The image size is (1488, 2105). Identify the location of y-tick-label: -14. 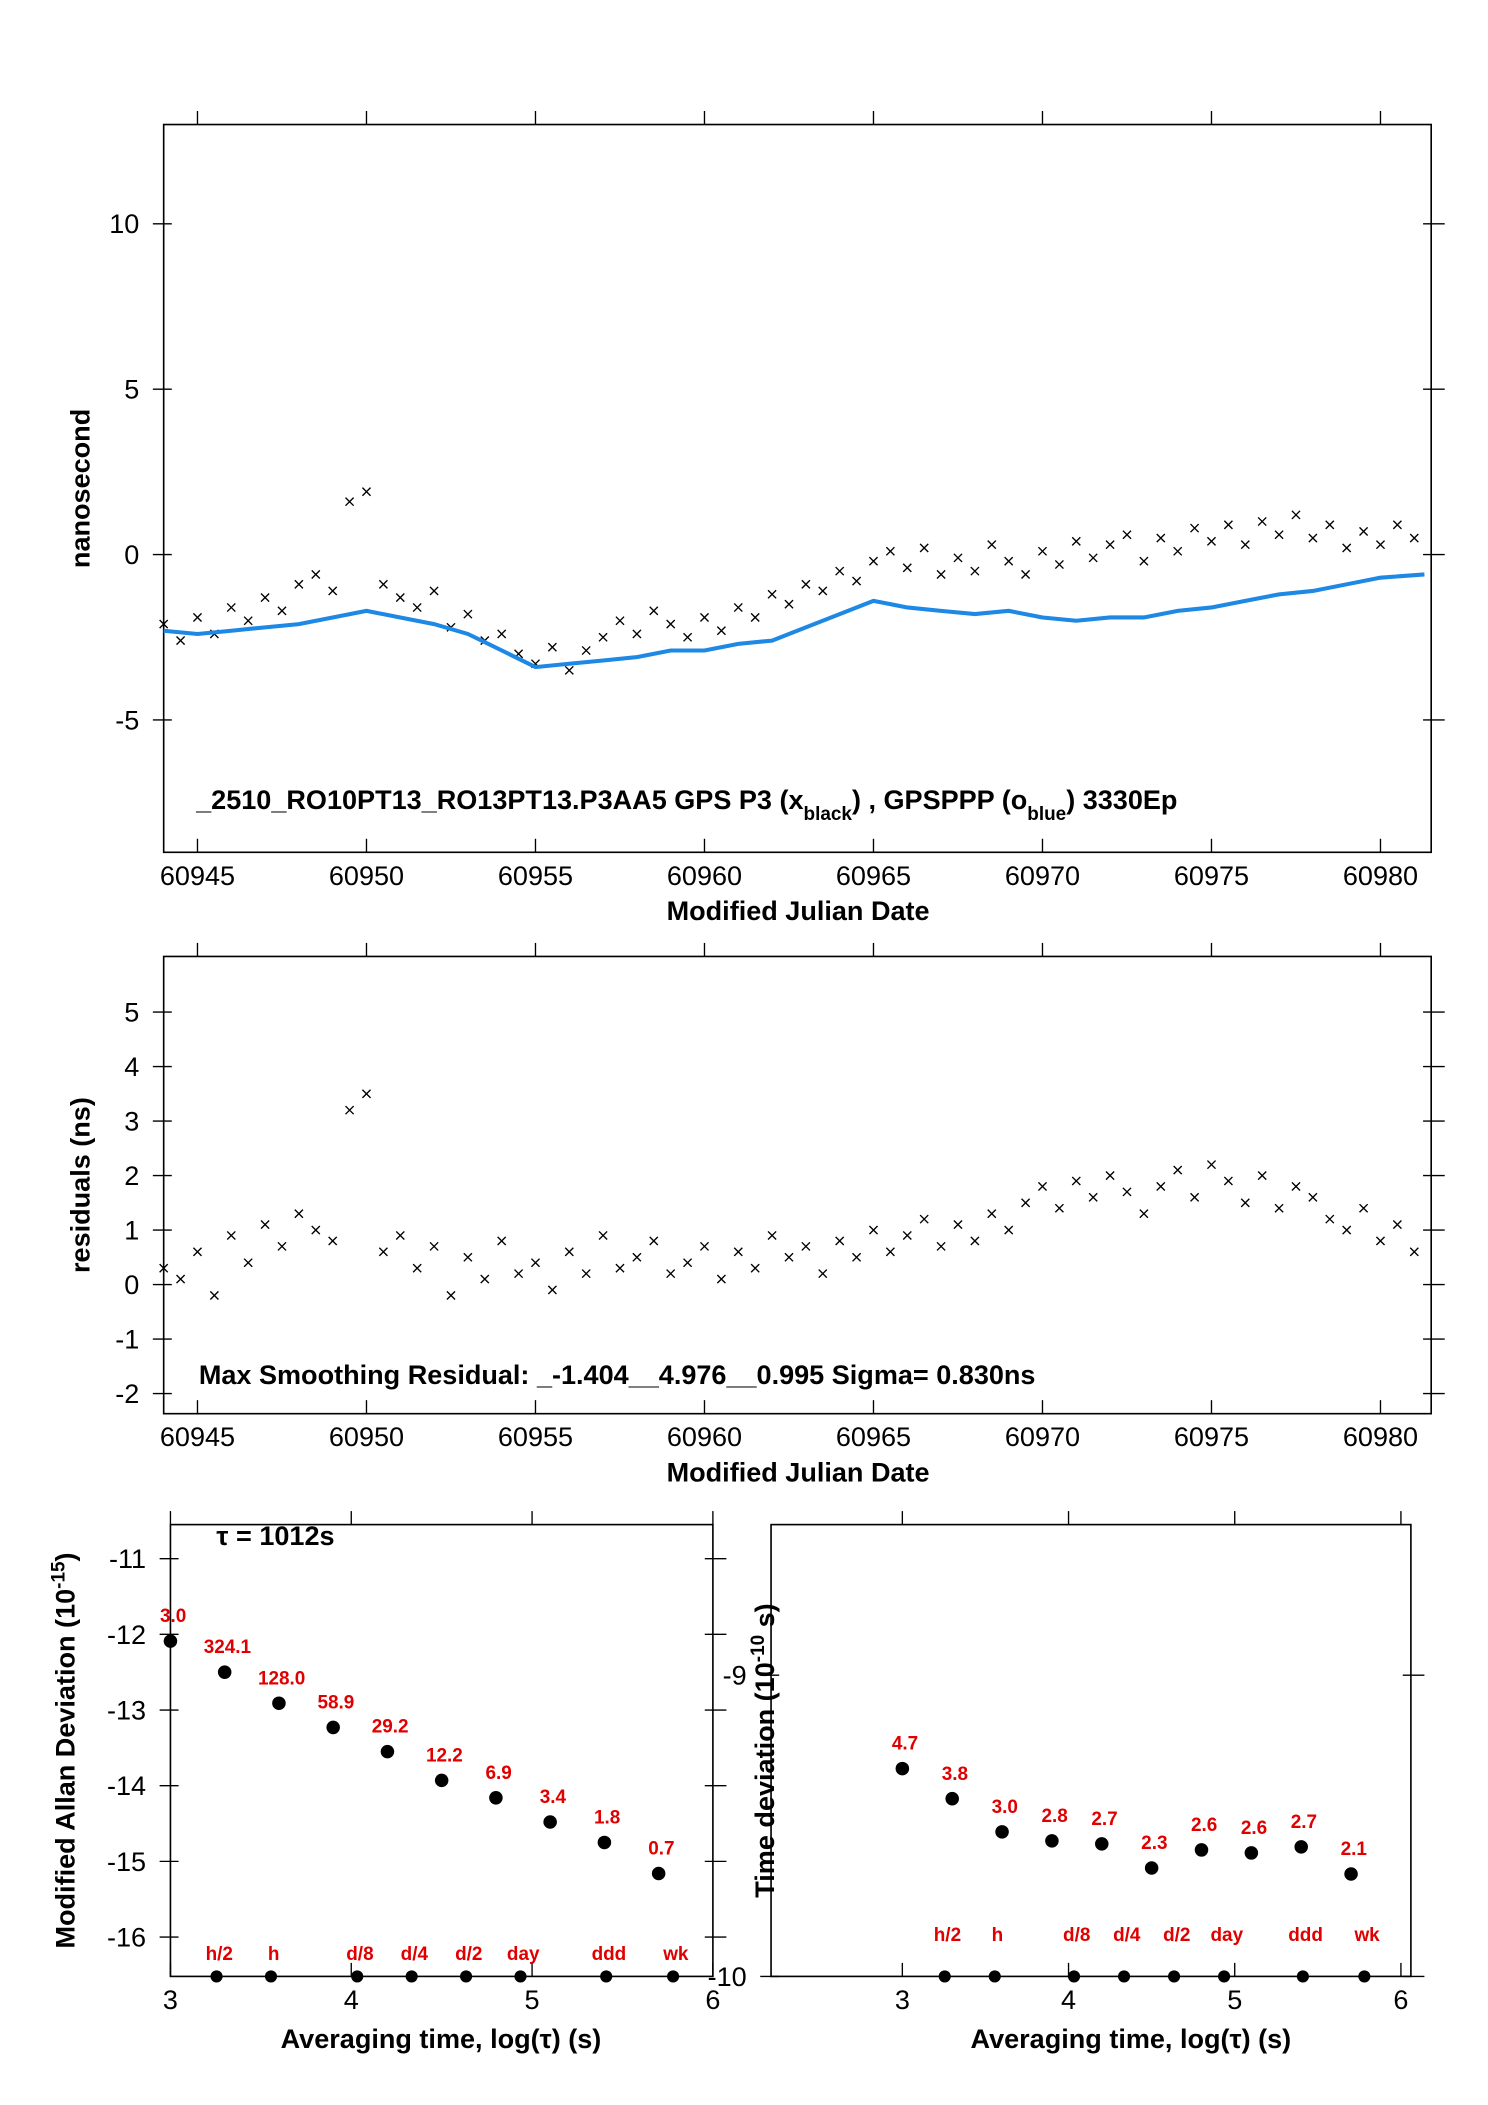
(126, 1786).